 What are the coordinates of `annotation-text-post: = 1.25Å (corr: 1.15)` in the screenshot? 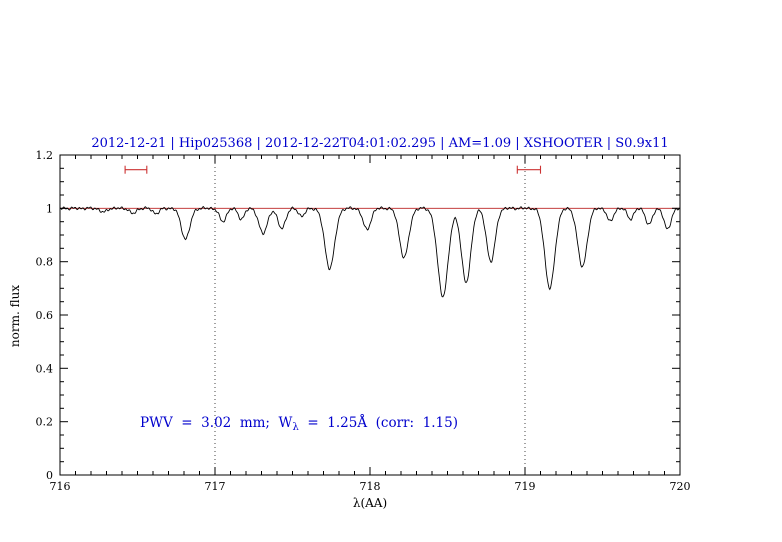 It's located at (378, 423).